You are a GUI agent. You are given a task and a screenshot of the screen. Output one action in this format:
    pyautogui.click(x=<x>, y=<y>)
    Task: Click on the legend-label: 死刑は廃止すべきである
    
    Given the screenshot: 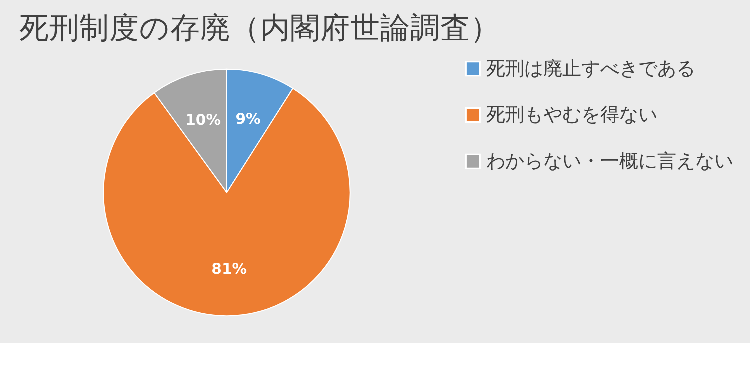 What is the action you would take?
    pyautogui.click(x=591, y=69)
    